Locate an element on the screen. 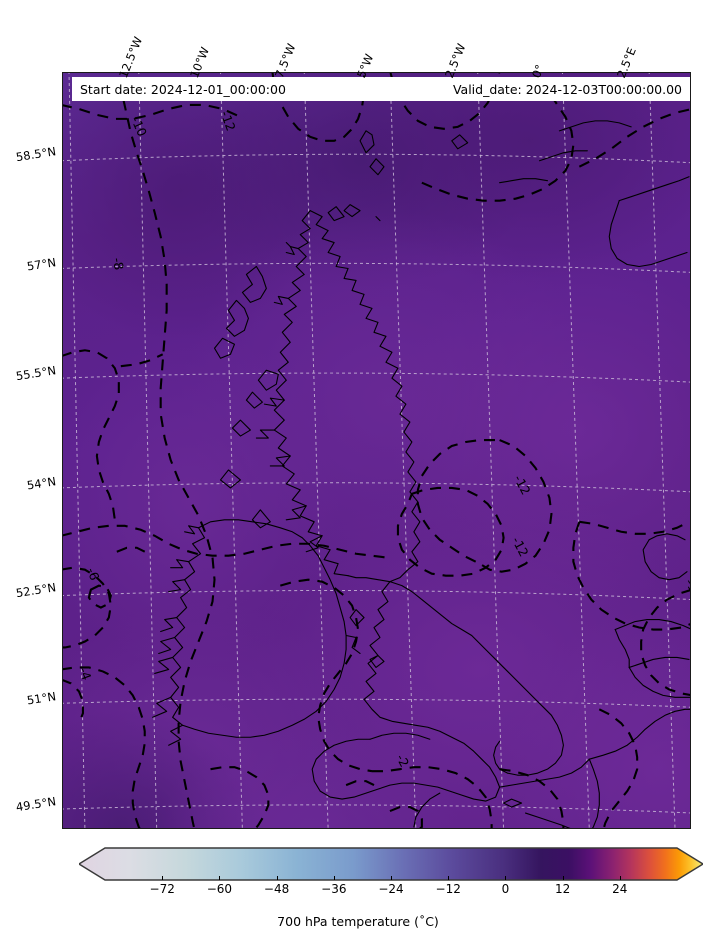 The image size is (716, 949). lat-tick-label-4: 52.5°N is located at coordinates (36, 590).